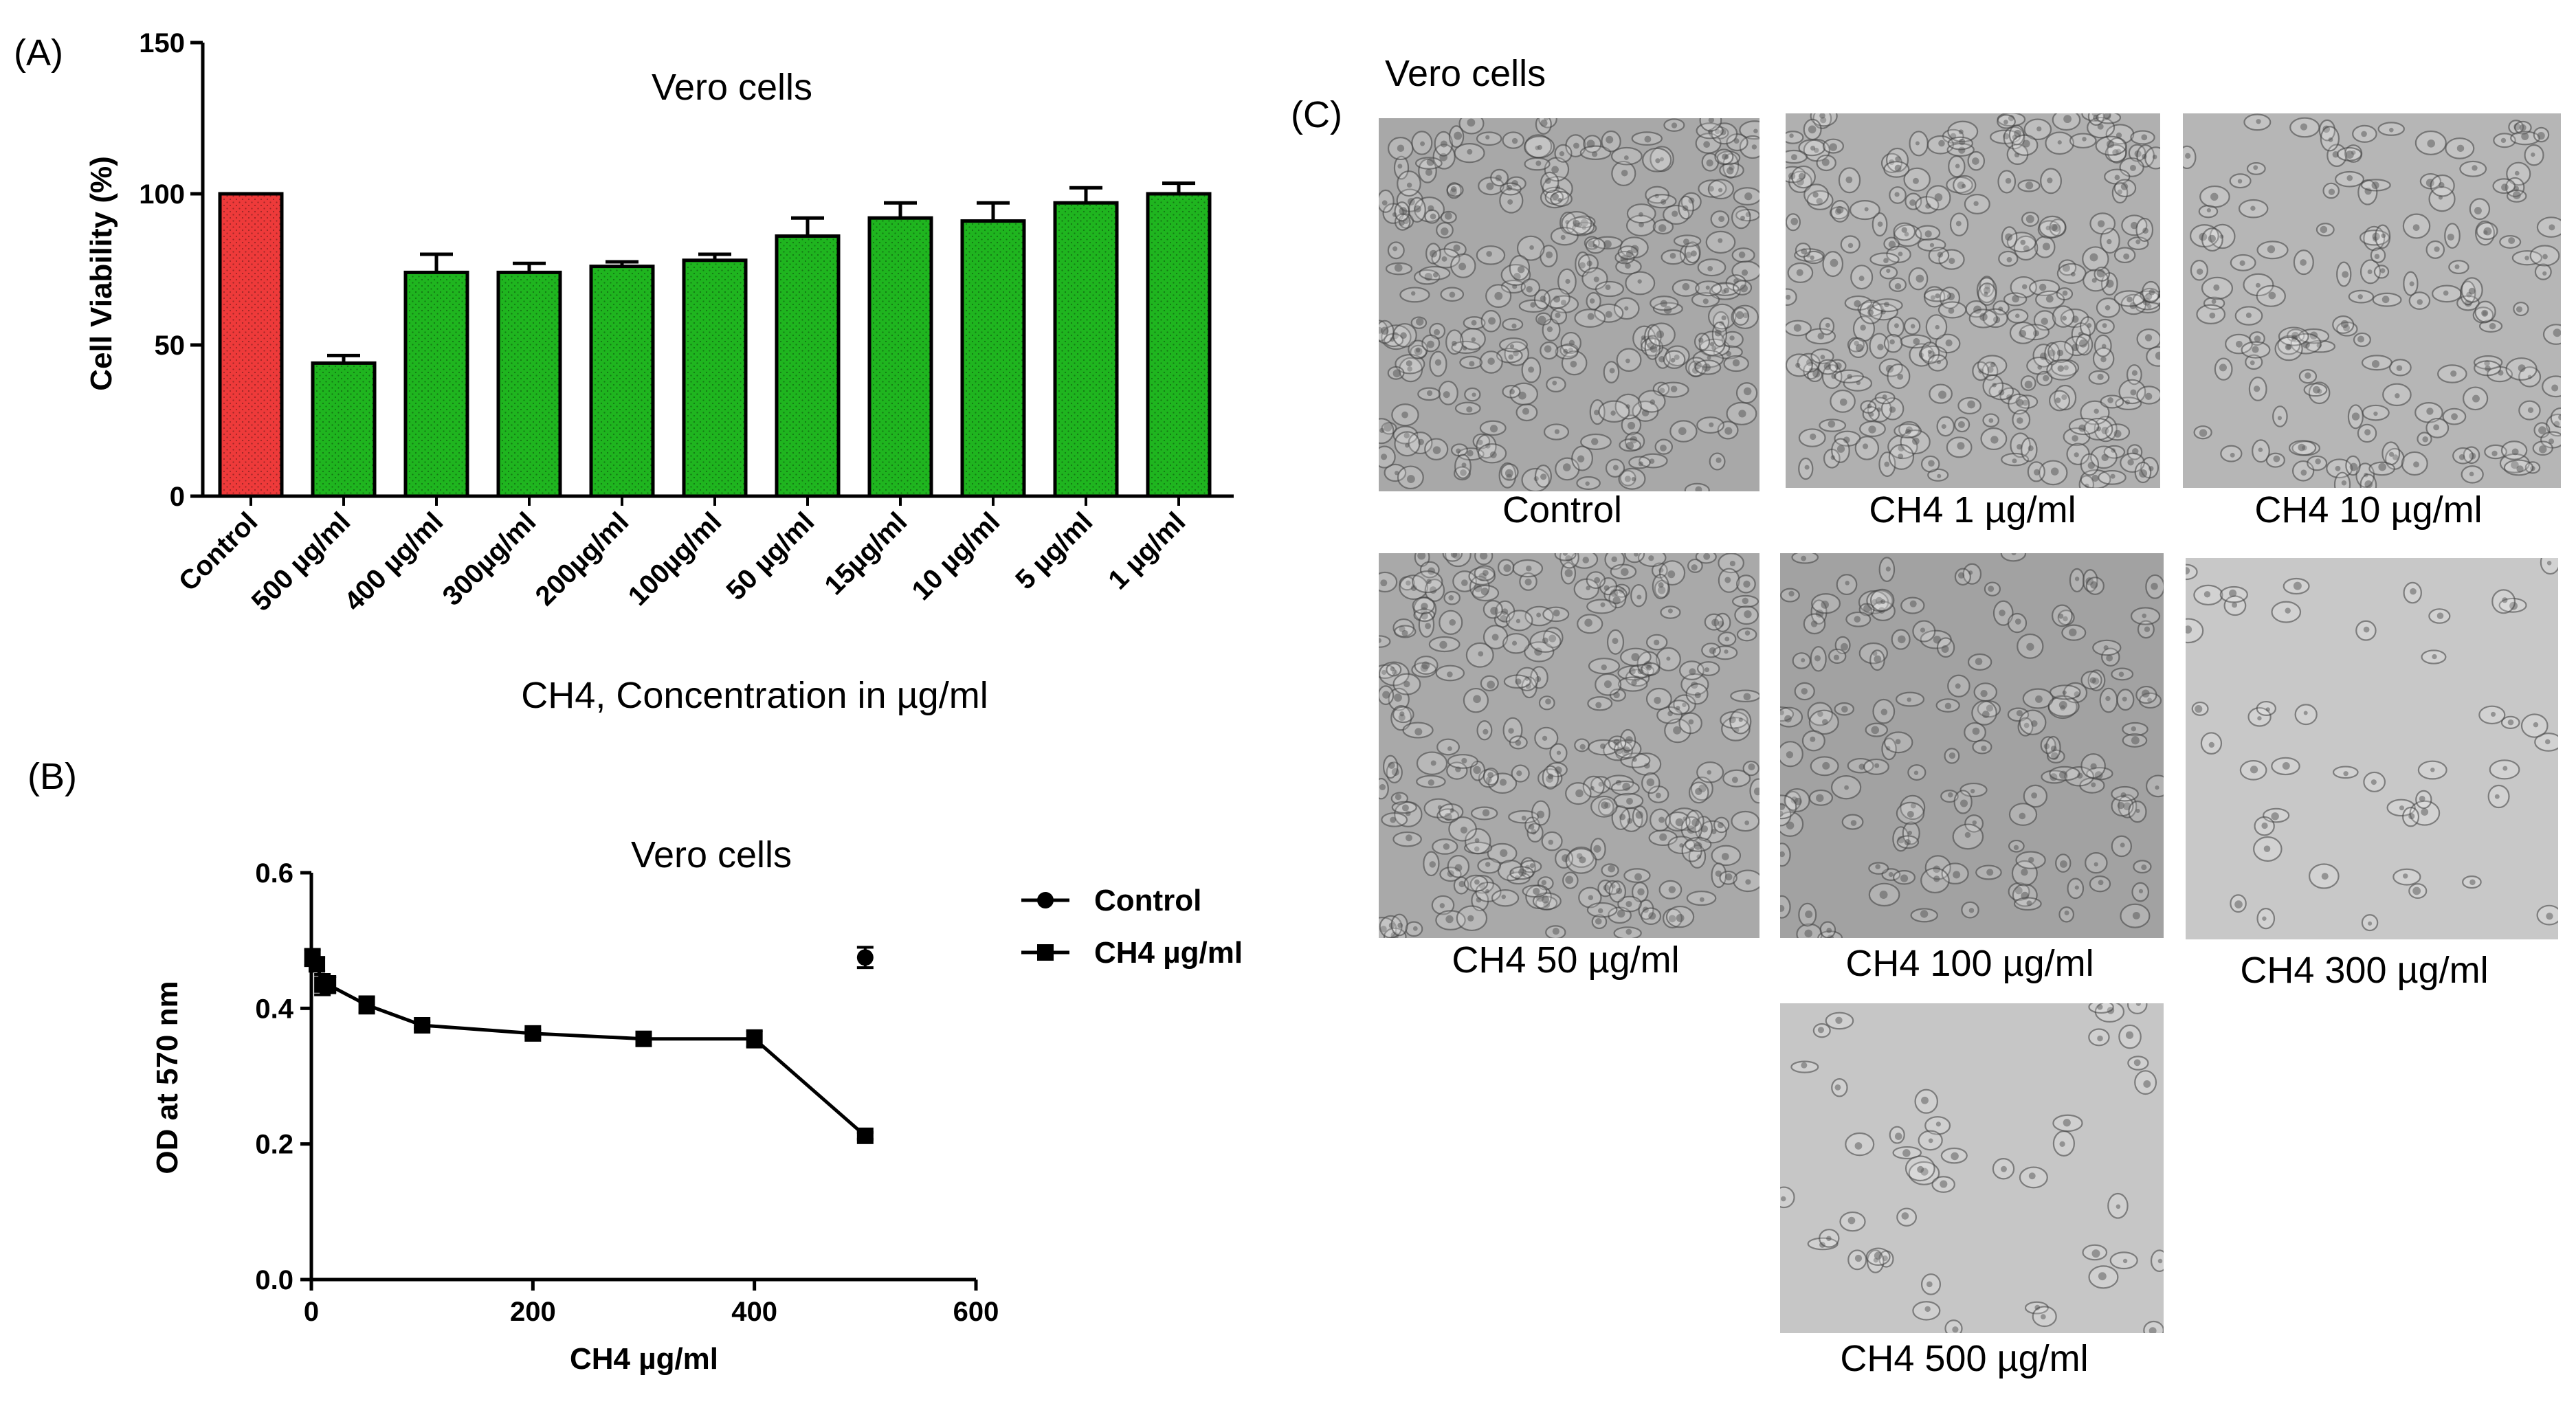 This screenshot has width=2576, height=1406. Describe the element at coordinates (170, 346) in the screenshot. I see `y-tick-label-1: 50` at that location.